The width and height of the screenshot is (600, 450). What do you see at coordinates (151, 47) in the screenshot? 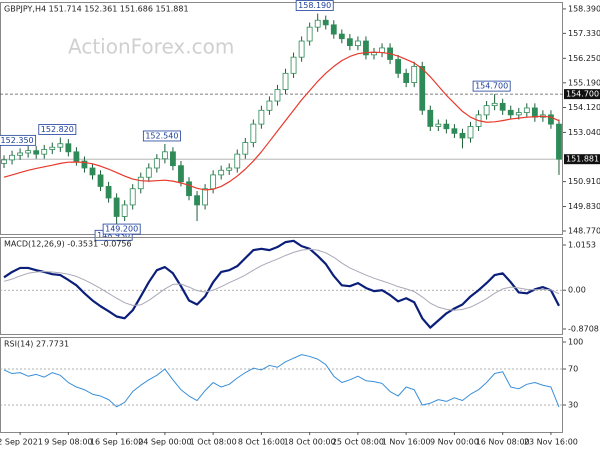
I see `watermark: ActionForex.com` at bounding box center [151, 47].